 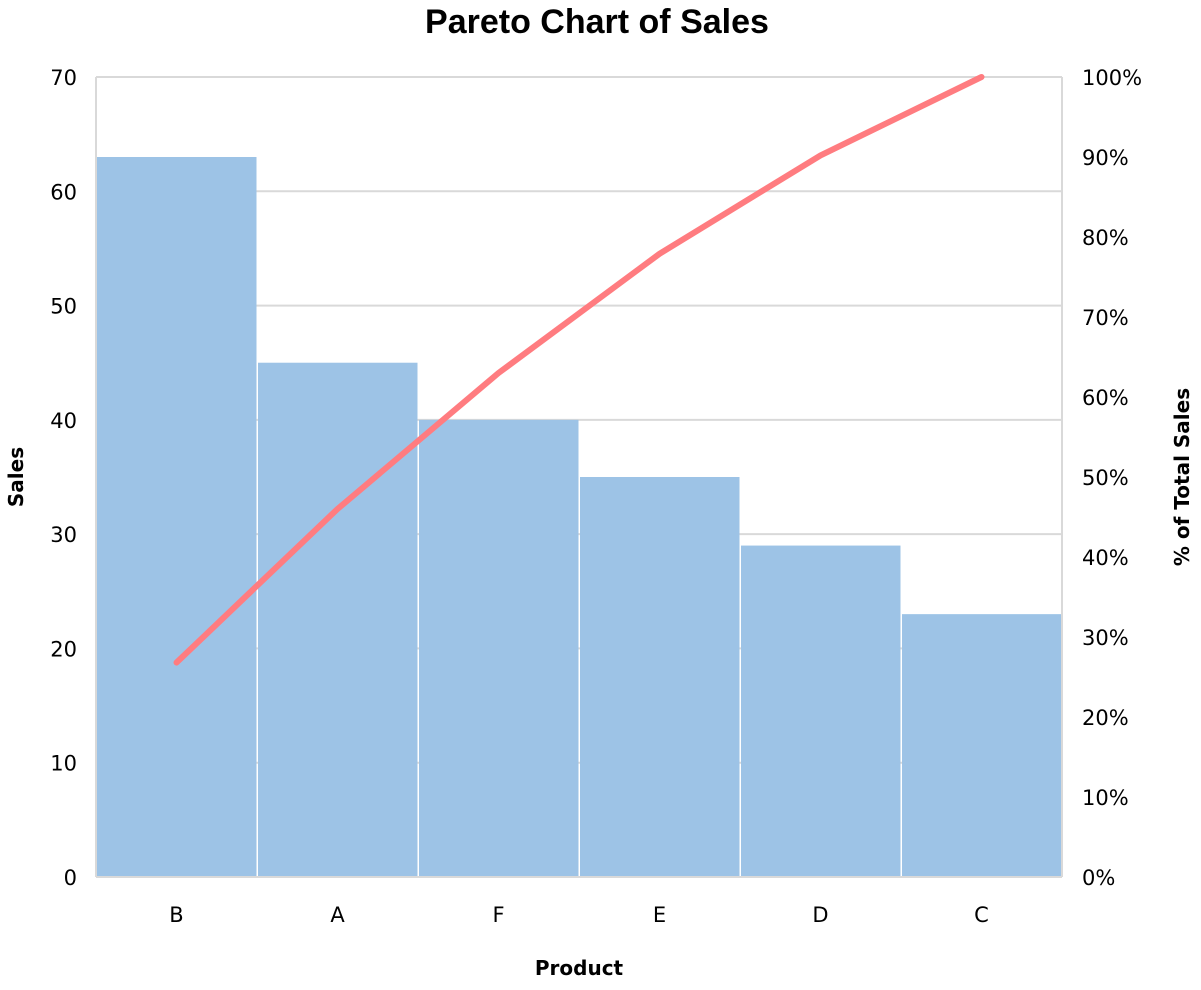 What do you see at coordinates (1105, 558) in the screenshot?
I see `y2-tick-label: 40%` at bounding box center [1105, 558].